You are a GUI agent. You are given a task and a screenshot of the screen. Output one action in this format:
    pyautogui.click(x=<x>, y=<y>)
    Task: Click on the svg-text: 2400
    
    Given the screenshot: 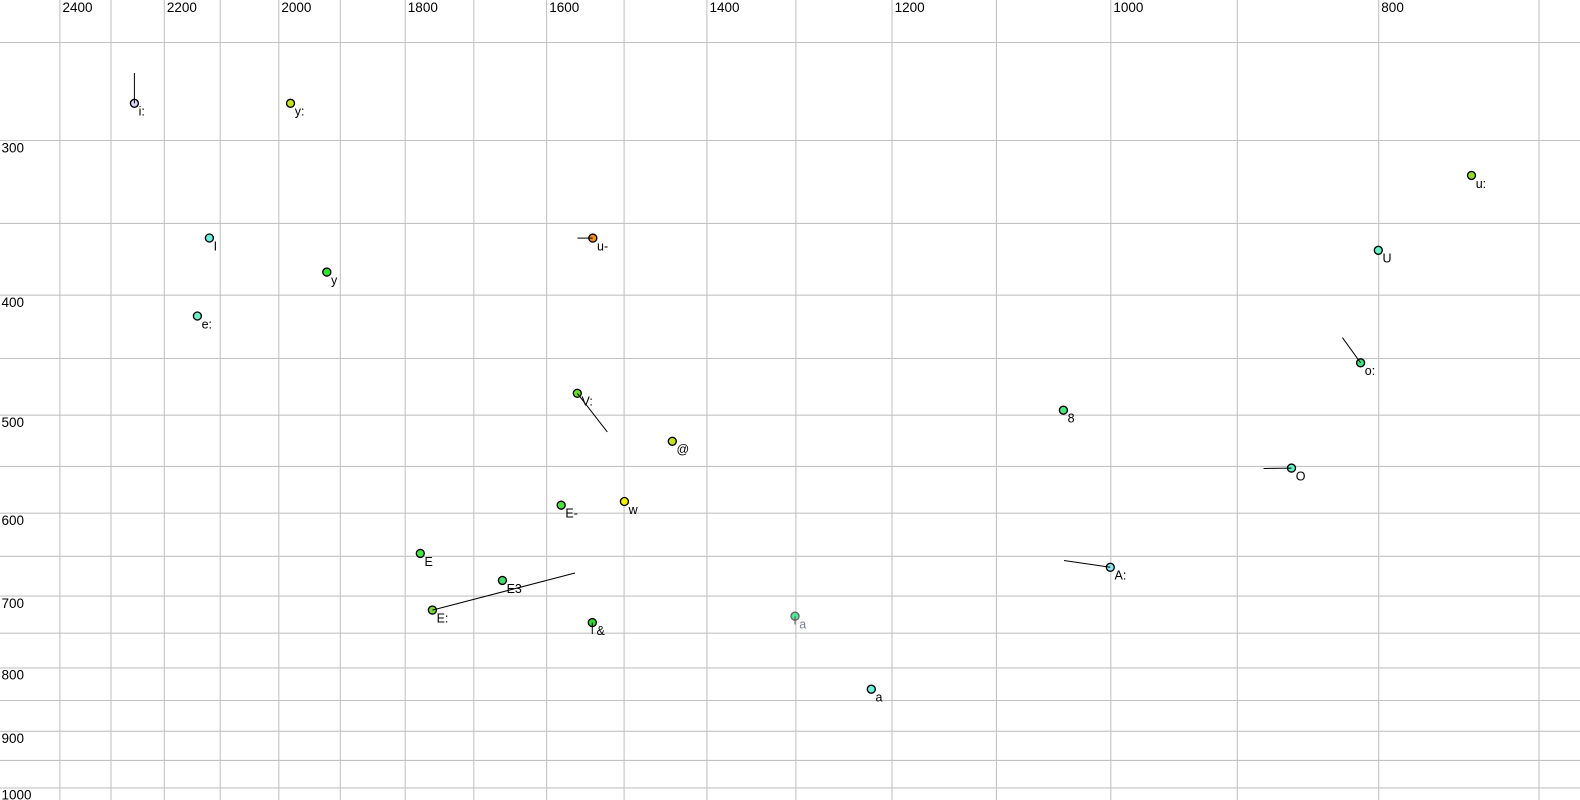 What is the action you would take?
    pyautogui.click(x=78, y=7)
    